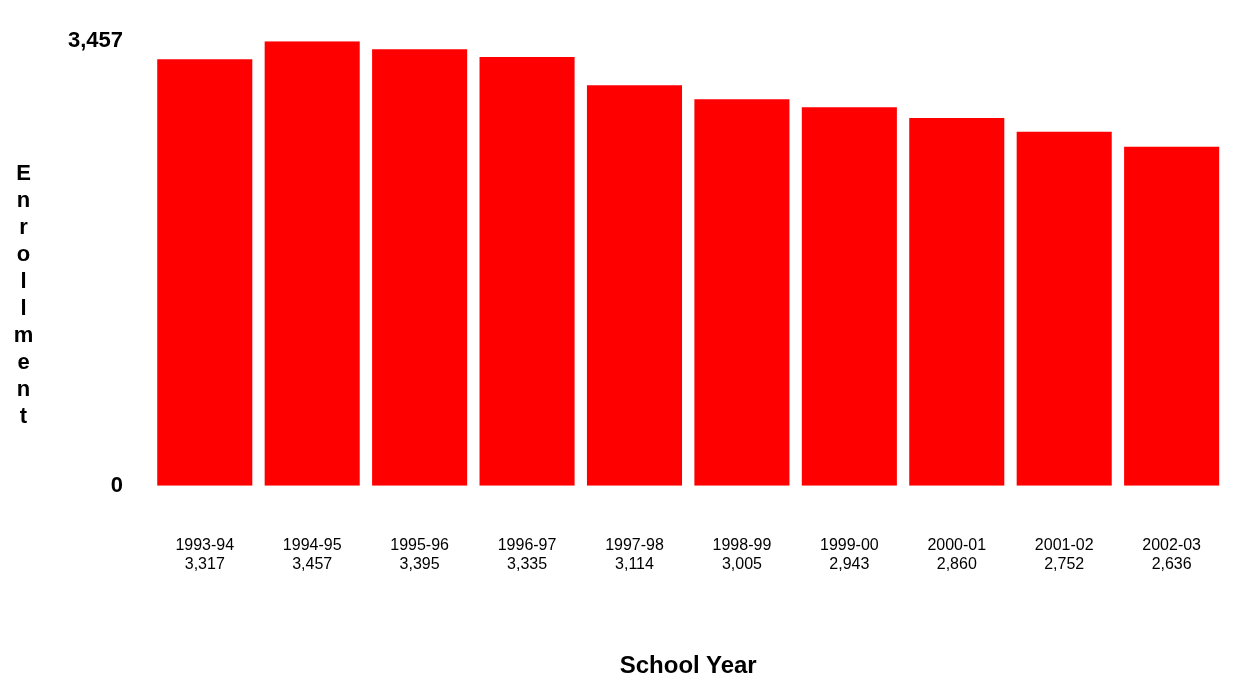  I want to click on x-tick-label: 1994-95, so click(312, 544).